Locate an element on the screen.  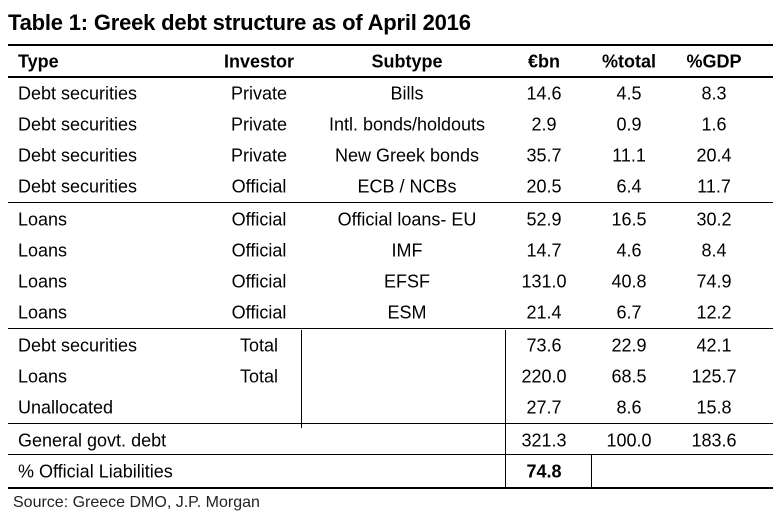
header-investor: Investor is located at coordinates (259, 61).